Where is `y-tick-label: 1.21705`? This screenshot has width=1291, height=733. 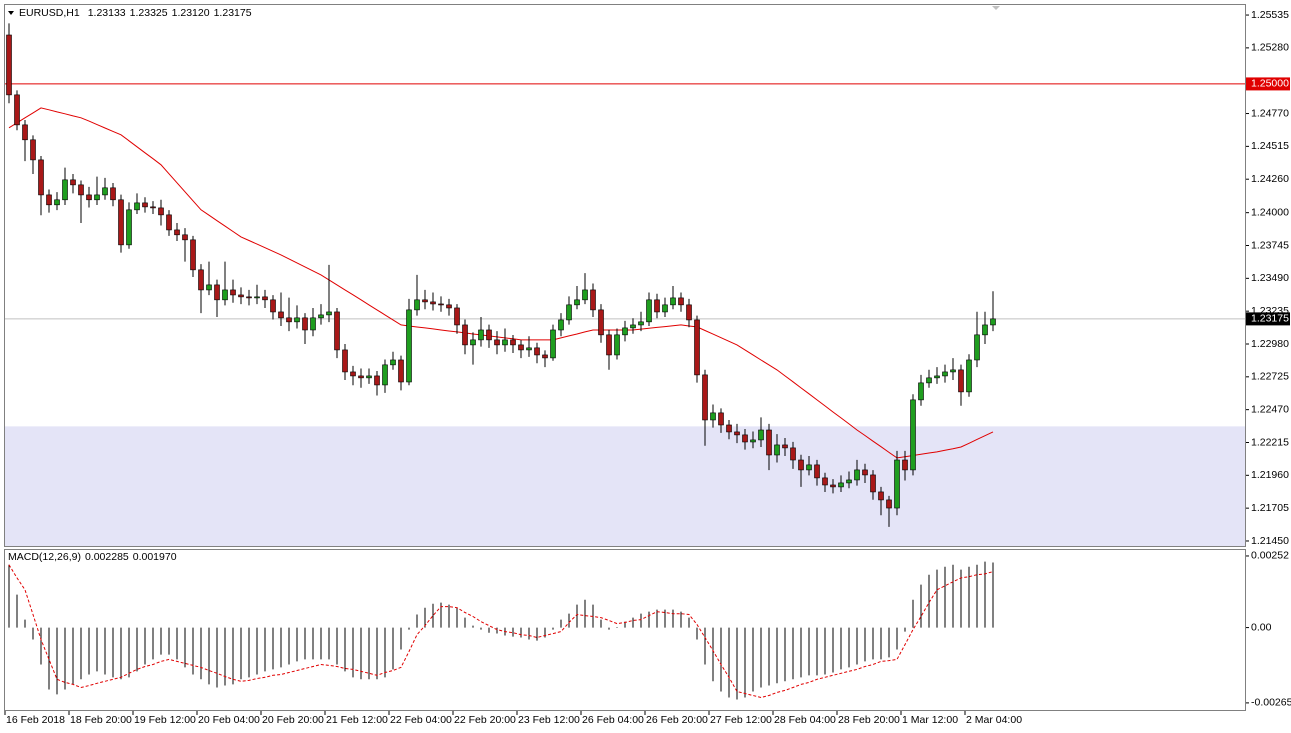
y-tick-label: 1.21705 is located at coordinates (1270, 508).